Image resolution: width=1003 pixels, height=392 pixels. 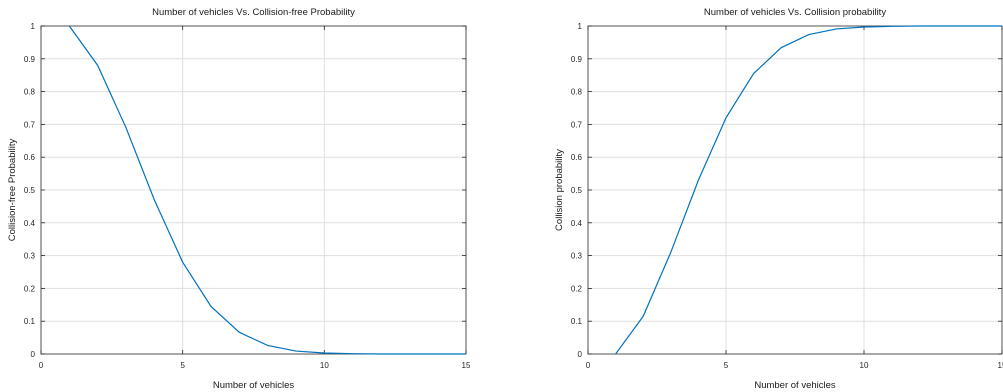 What do you see at coordinates (12, 190) in the screenshot?
I see `y-axis-label: Collision-free Probability` at bounding box center [12, 190].